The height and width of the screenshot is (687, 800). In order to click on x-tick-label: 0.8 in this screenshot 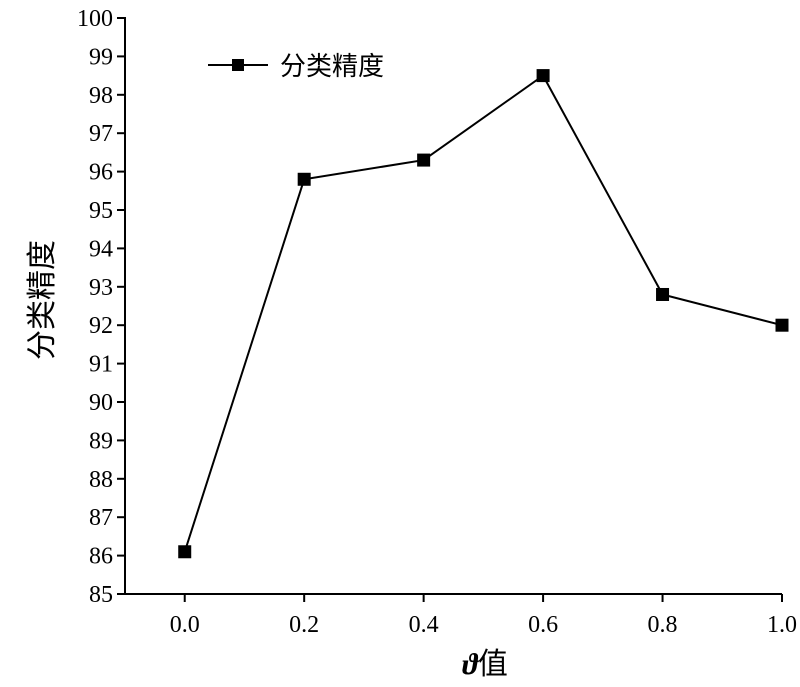, I will do `click(663, 625)`.